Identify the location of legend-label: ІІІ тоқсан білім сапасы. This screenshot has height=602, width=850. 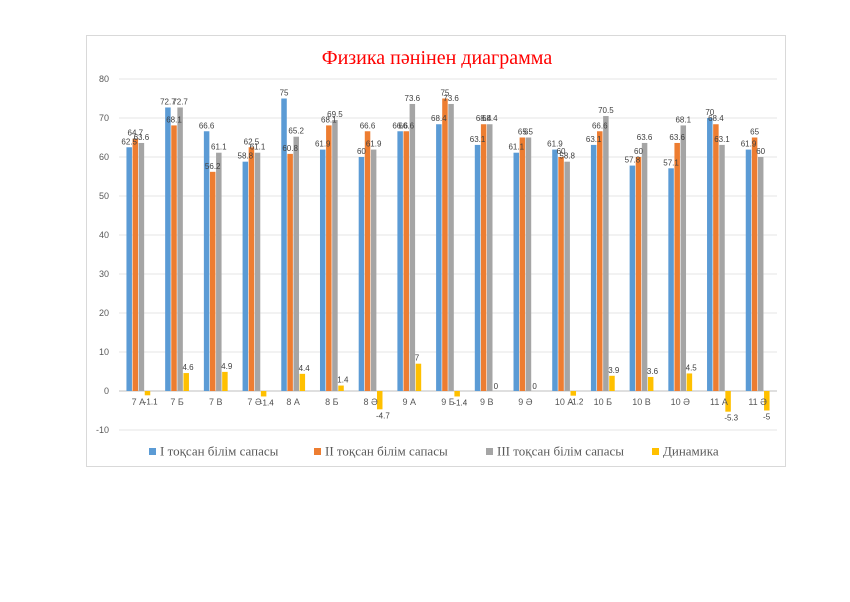
(560, 451).